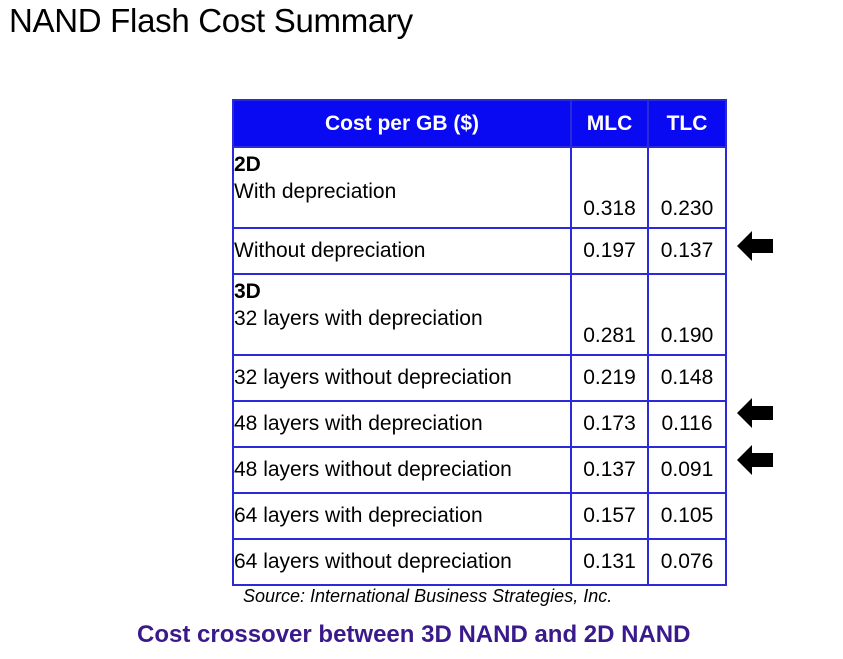  What do you see at coordinates (358, 318) in the screenshot?
I see `row-label: 32 layers with depreciation` at bounding box center [358, 318].